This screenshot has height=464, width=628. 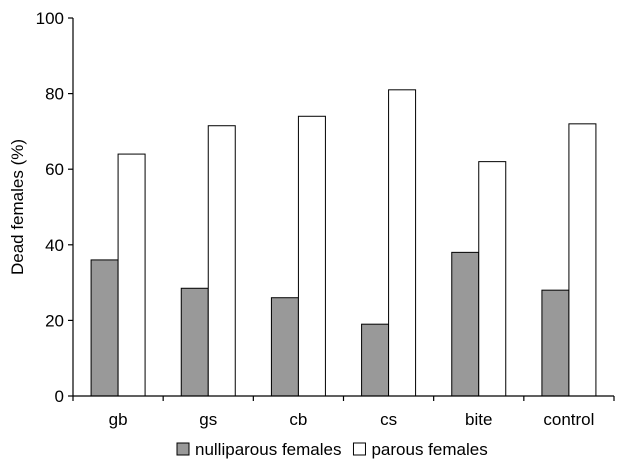 What do you see at coordinates (54, 245) in the screenshot?
I see `y-tick-label: 40` at bounding box center [54, 245].